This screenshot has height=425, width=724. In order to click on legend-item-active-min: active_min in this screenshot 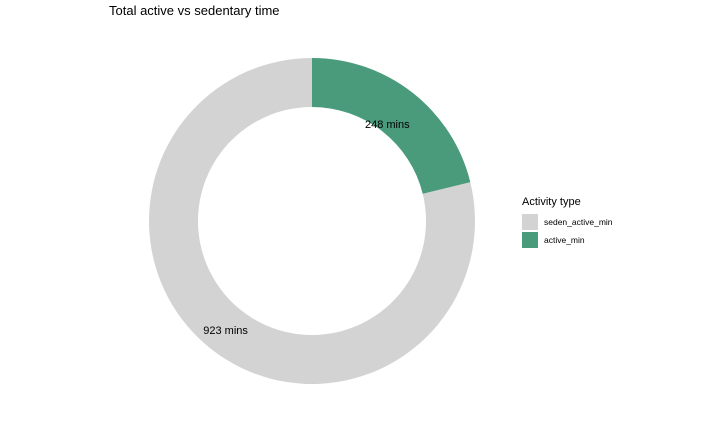, I will do `click(567, 239)`.